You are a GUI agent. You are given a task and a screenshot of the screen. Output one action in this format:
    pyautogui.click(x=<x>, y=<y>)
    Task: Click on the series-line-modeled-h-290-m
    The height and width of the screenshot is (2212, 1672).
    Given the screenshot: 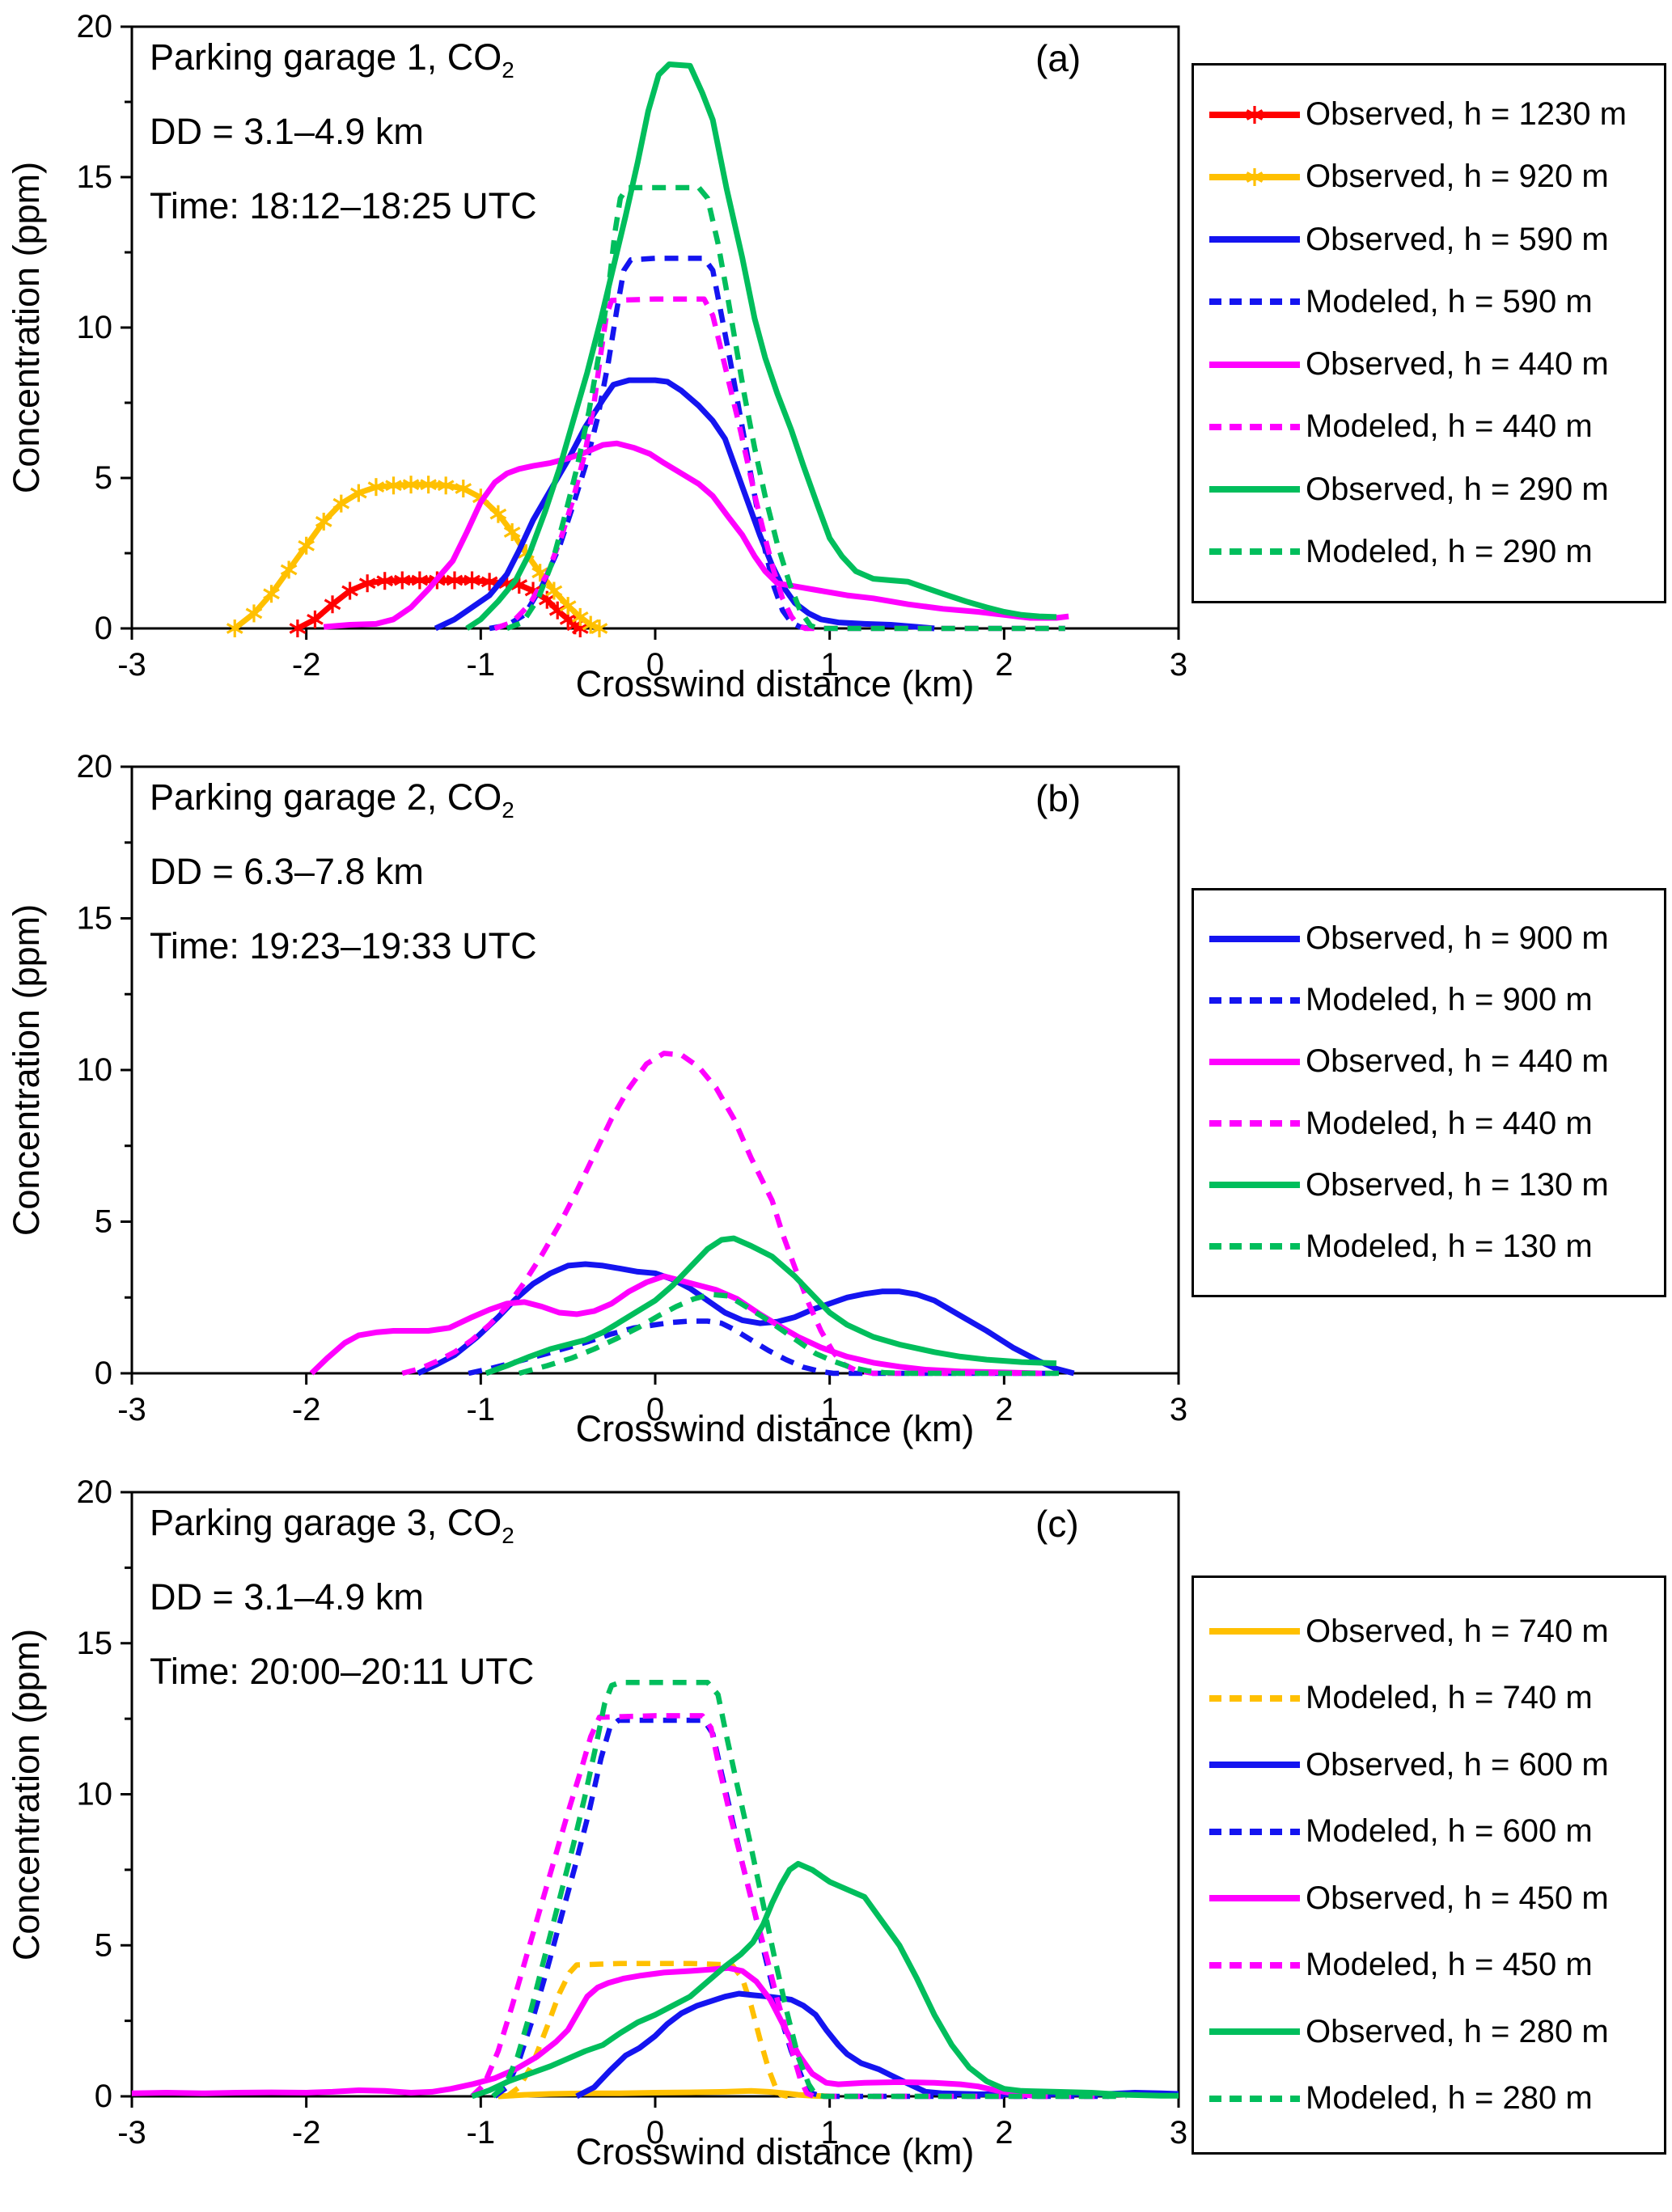 What is the action you would take?
    pyautogui.click(x=786, y=408)
    